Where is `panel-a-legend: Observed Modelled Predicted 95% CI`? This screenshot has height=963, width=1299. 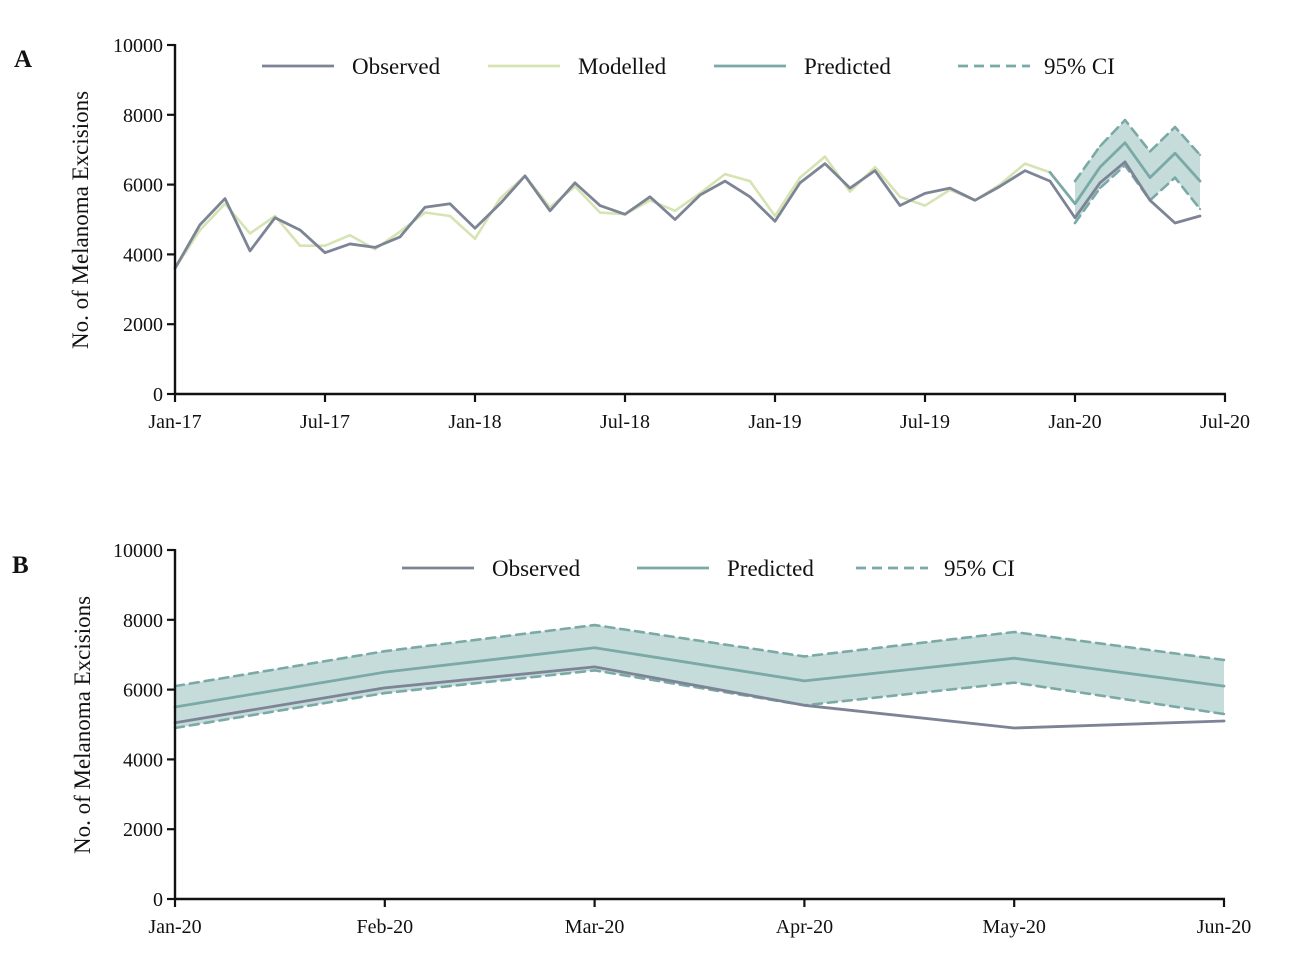
panel-a-legend: Observed Modelled Predicted 95% CI is located at coordinates (688, 66).